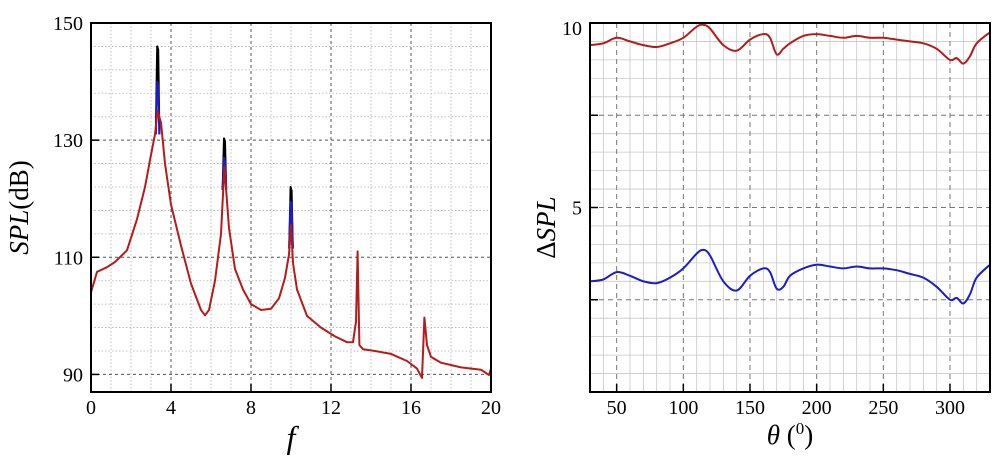 This screenshot has height=473, width=1000. I want to click on left-x-axis-label: f, so click(293, 437).